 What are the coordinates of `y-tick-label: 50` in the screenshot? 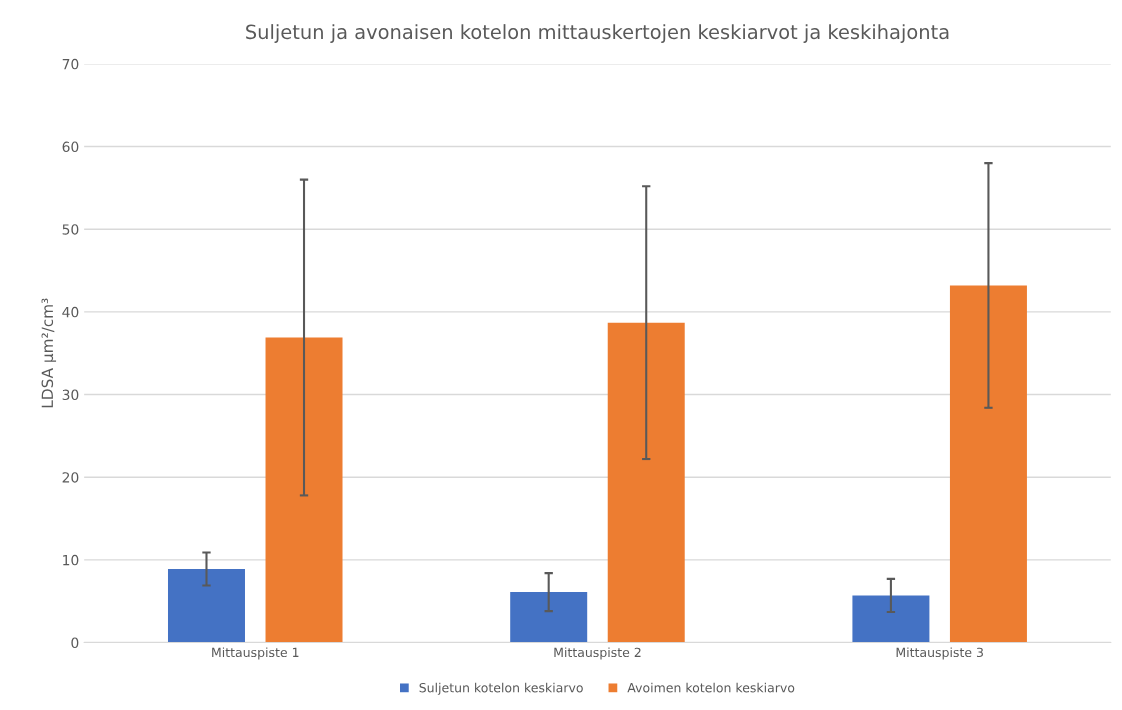 It's located at (70, 229).